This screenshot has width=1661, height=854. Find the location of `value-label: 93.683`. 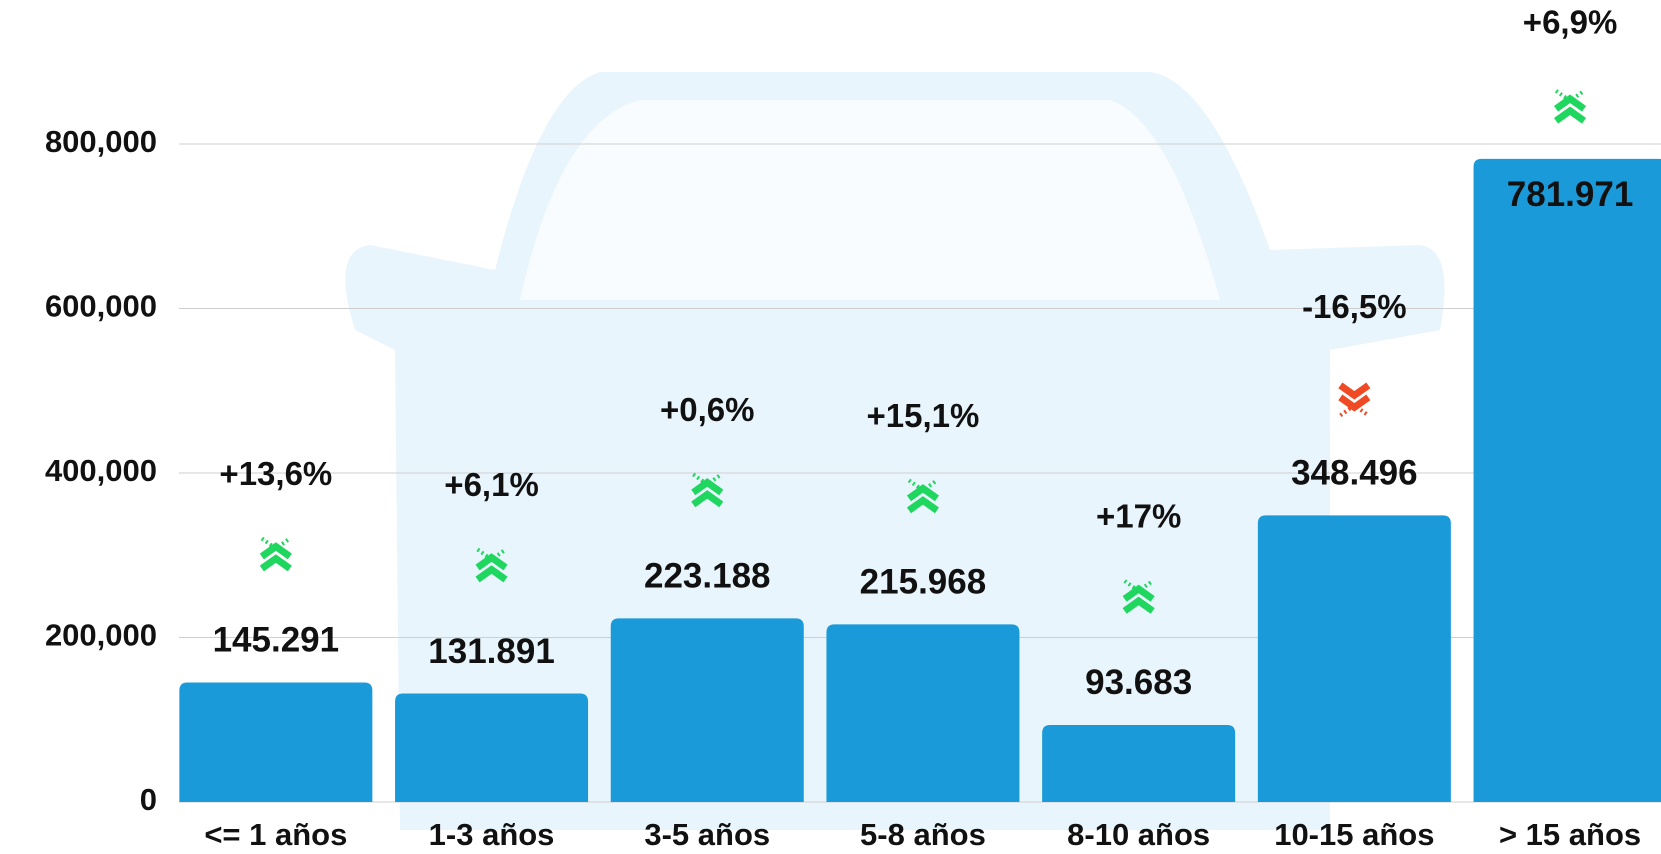

value-label: 93.683 is located at coordinates (1138, 682).